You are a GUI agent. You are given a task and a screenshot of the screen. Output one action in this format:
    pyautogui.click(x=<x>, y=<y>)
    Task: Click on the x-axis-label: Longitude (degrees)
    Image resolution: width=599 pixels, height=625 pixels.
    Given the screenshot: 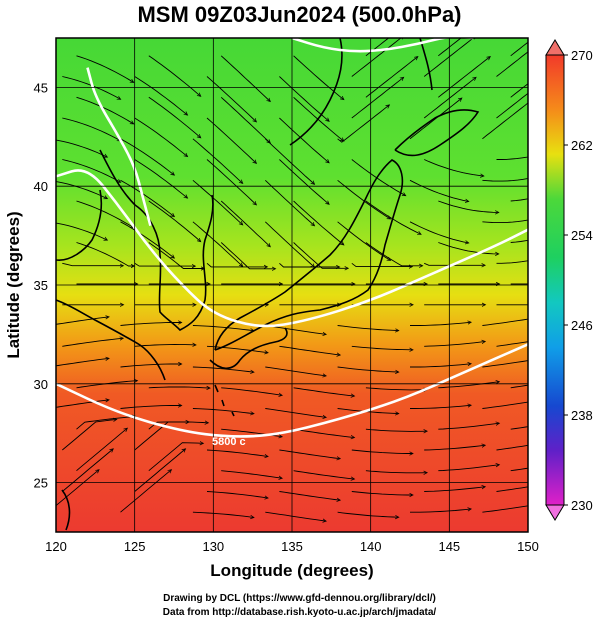 What is the action you would take?
    pyautogui.click(x=291, y=570)
    